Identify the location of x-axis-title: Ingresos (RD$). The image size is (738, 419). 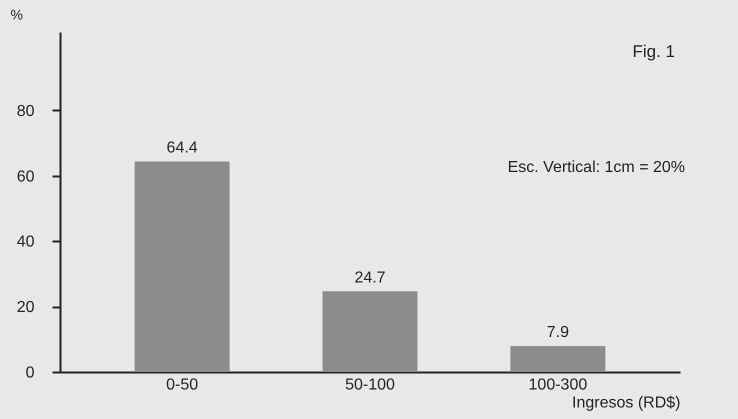
(626, 403).